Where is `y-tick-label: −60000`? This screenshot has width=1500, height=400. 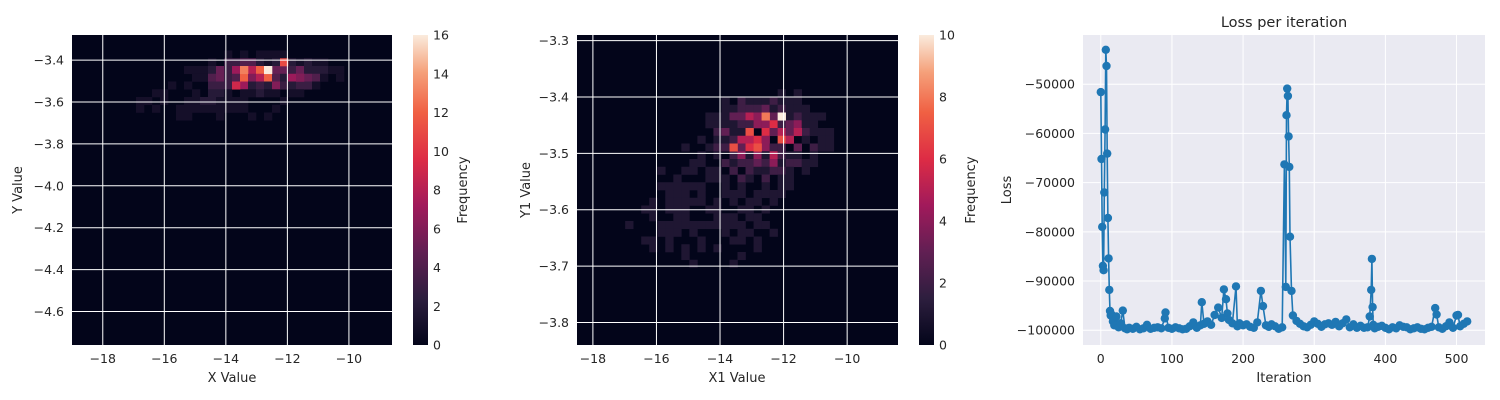 y-tick-label: −60000 is located at coordinates (1050, 133).